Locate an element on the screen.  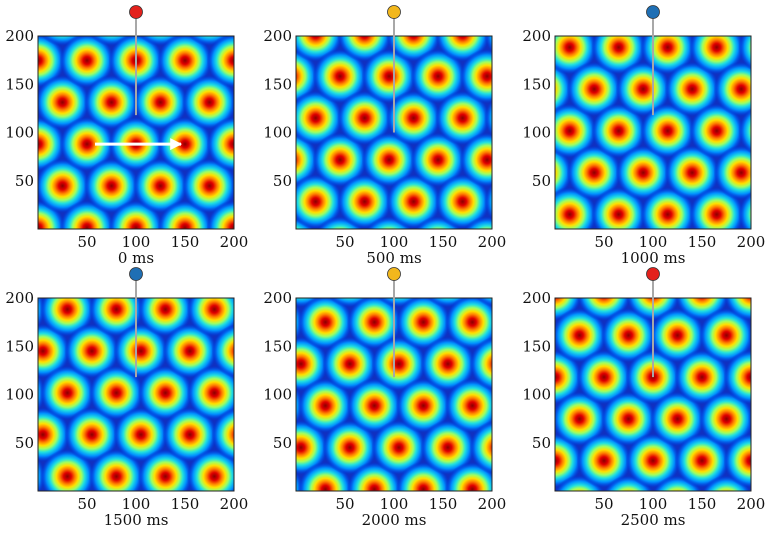
time-caption: 0 ms is located at coordinates (136, 258).